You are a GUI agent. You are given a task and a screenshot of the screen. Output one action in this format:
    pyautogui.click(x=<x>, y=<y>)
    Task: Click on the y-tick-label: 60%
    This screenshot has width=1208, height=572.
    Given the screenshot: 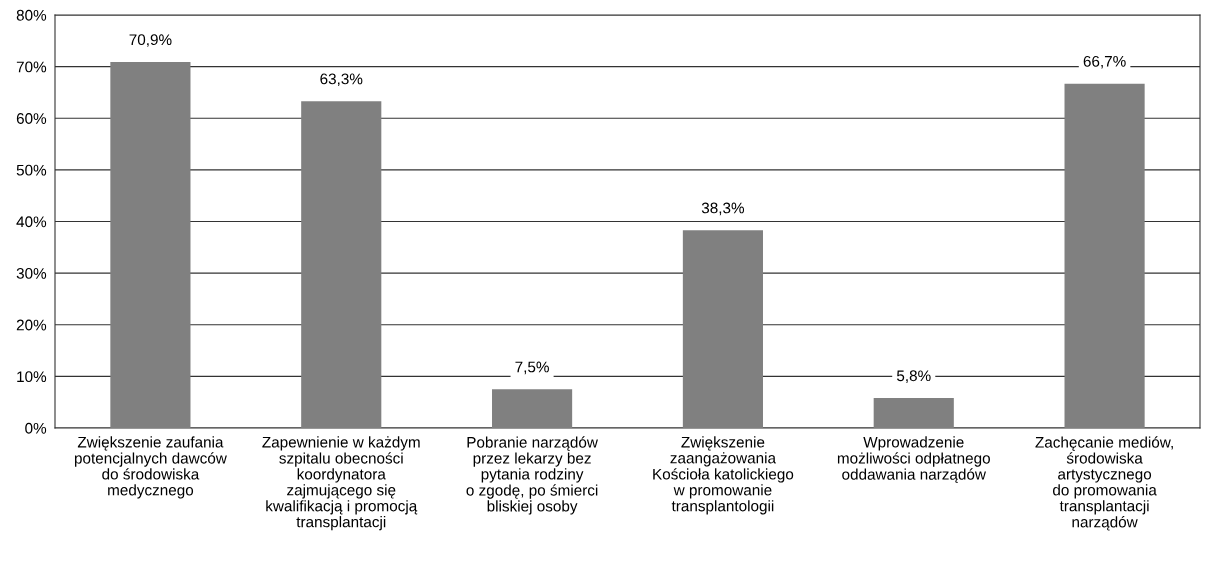 What is the action you would take?
    pyautogui.click(x=31, y=118)
    